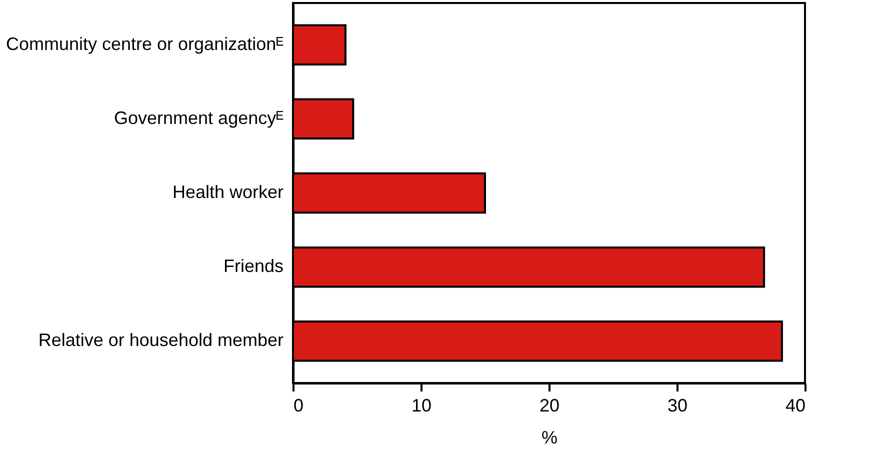 This screenshot has width=881, height=463. What do you see at coordinates (421, 406) in the screenshot?
I see `x-tick-label: 10` at bounding box center [421, 406].